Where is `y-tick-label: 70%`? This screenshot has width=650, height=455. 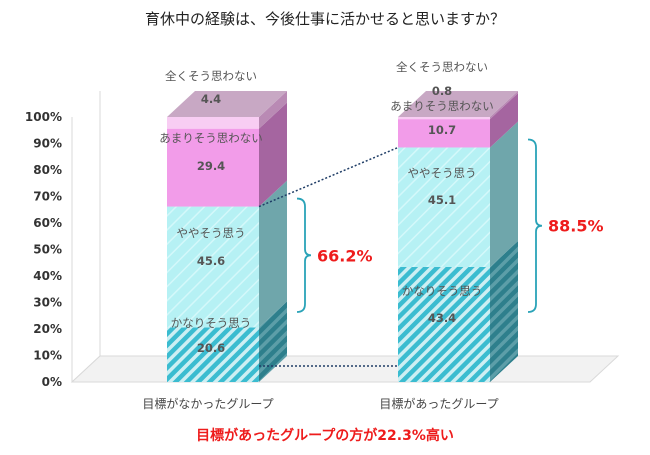 y-tick-label: 70% is located at coordinates (47, 197).